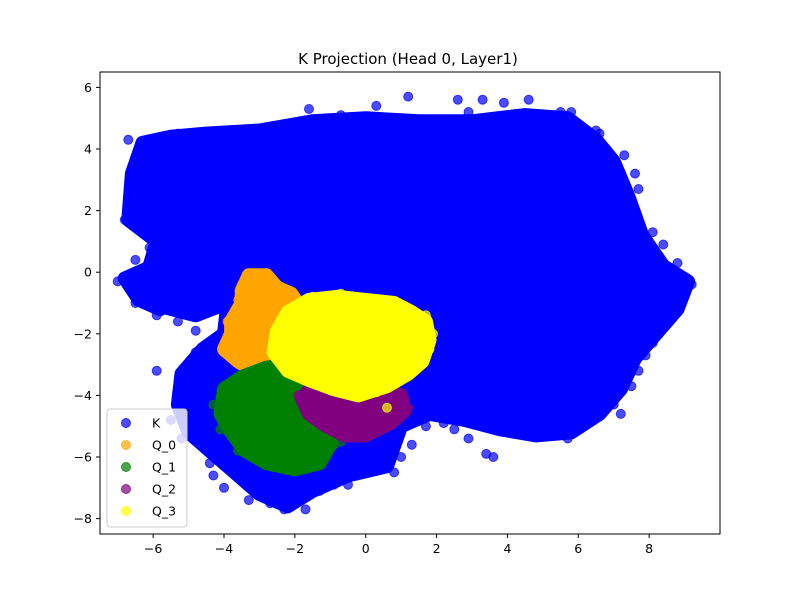  What do you see at coordinates (156, 423) in the screenshot?
I see `legend-label: K` at bounding box center [156, 423].